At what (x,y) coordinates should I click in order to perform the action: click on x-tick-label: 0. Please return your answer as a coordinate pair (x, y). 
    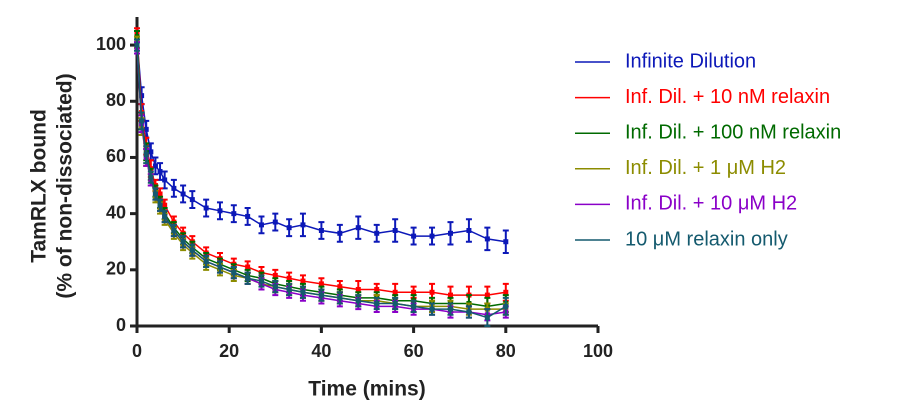
    Looking at the image, I should click on (137, 351).